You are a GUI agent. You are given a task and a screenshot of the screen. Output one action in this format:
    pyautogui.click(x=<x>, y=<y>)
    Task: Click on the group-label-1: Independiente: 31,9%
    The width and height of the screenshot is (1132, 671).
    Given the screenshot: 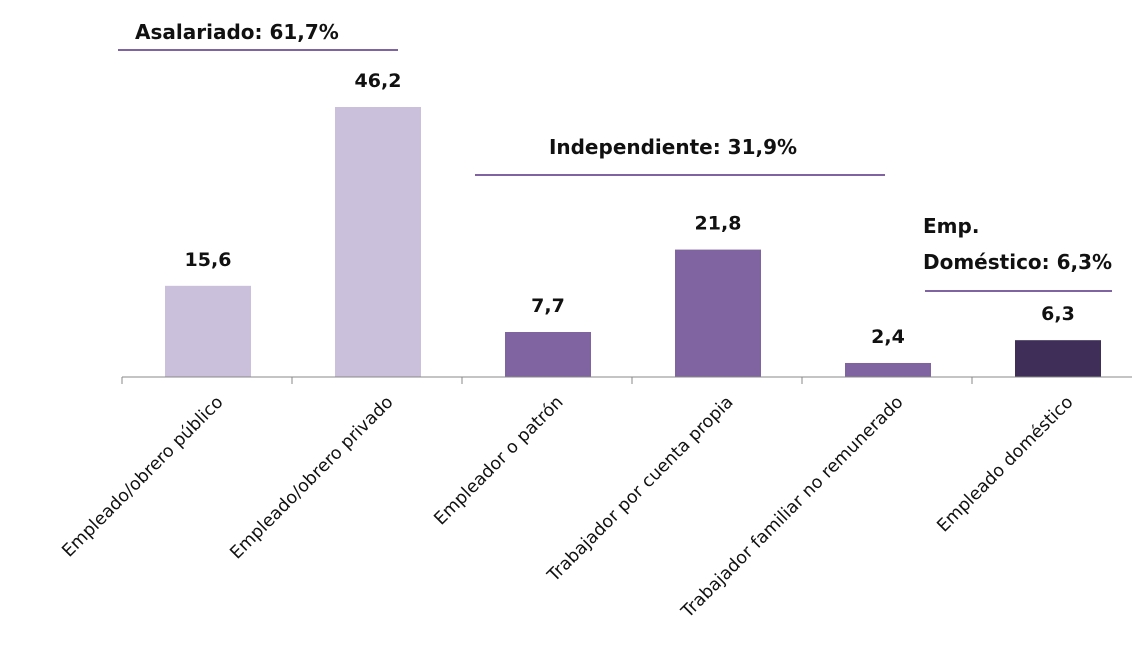 What is the action you would take?
    pyautogui.click(x=673, y=147)
    